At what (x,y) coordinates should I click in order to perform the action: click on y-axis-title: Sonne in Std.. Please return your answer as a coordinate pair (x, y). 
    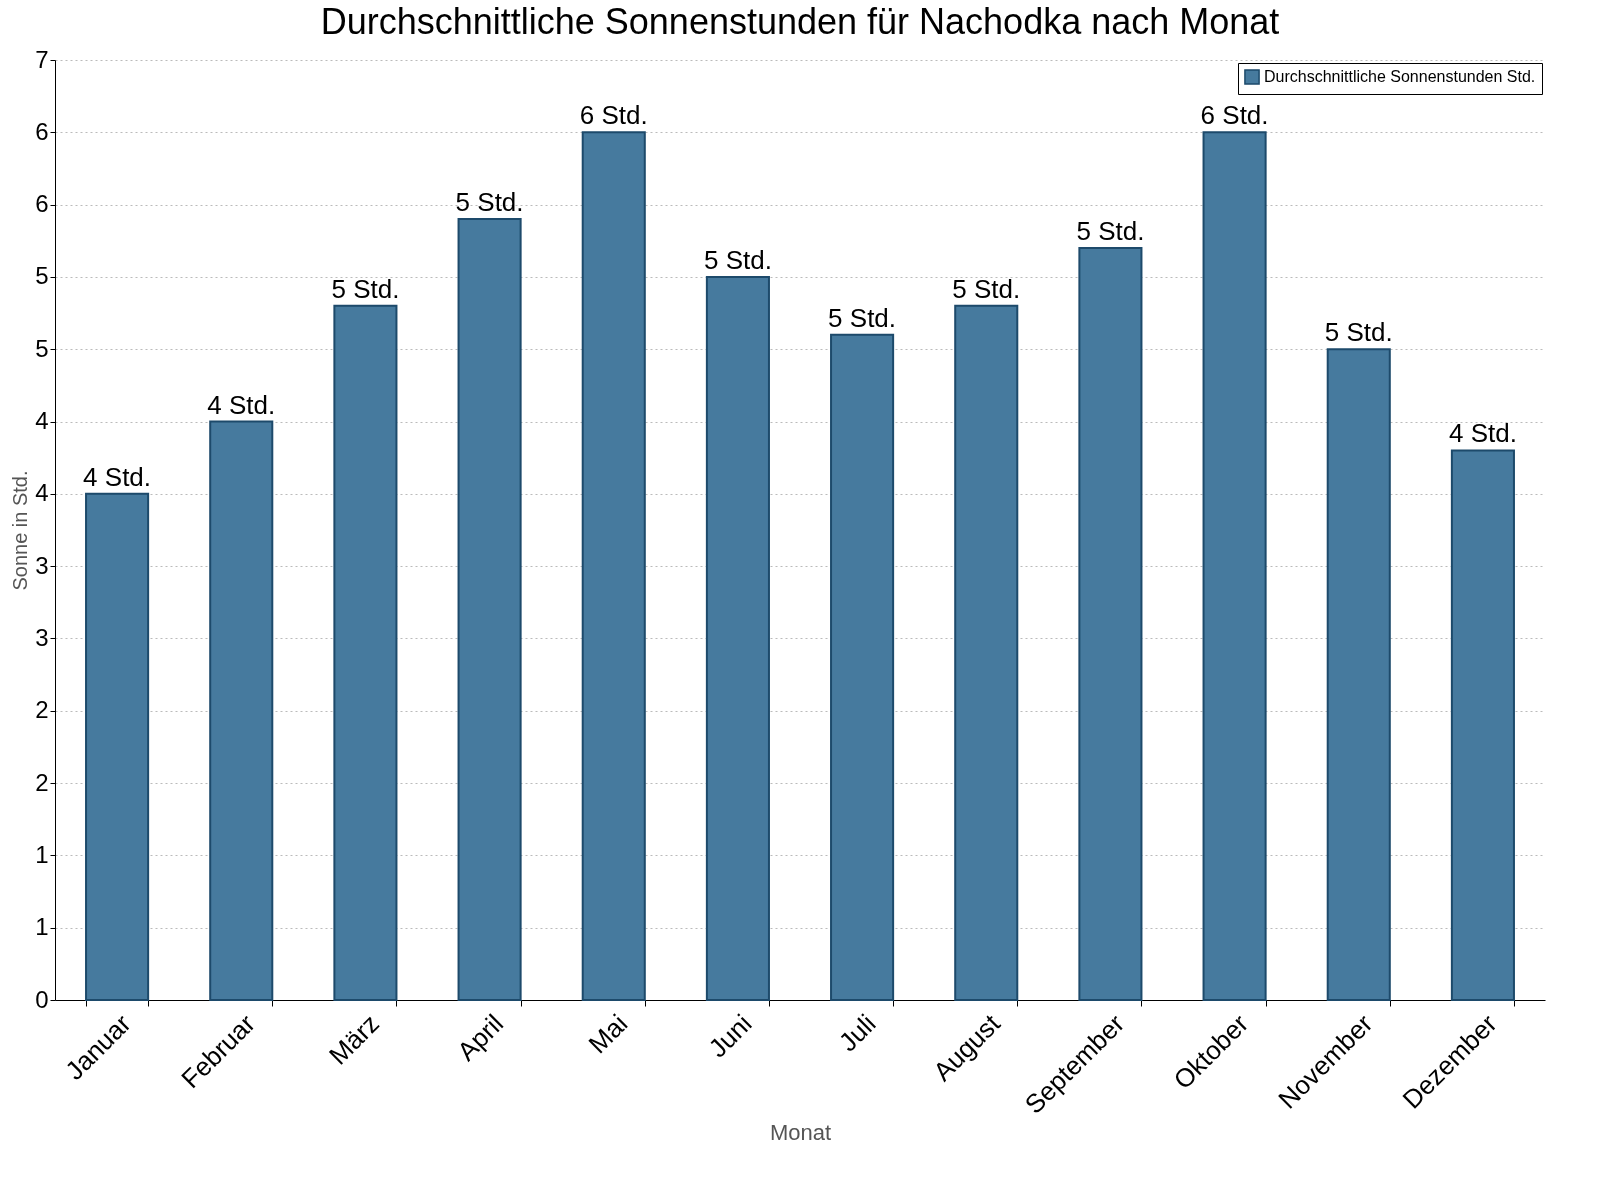
    Looking at the image, I should click on (20, 530).